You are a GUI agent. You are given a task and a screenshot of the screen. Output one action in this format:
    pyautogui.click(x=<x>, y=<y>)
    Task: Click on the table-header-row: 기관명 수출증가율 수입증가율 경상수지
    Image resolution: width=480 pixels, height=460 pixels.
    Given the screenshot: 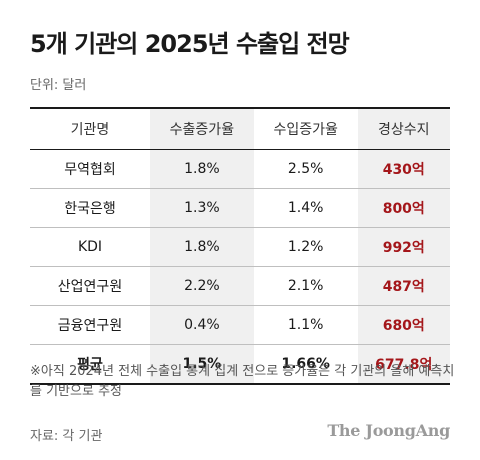 What is the action you would take?
    pyautogui.click(x=240, y=128)
    